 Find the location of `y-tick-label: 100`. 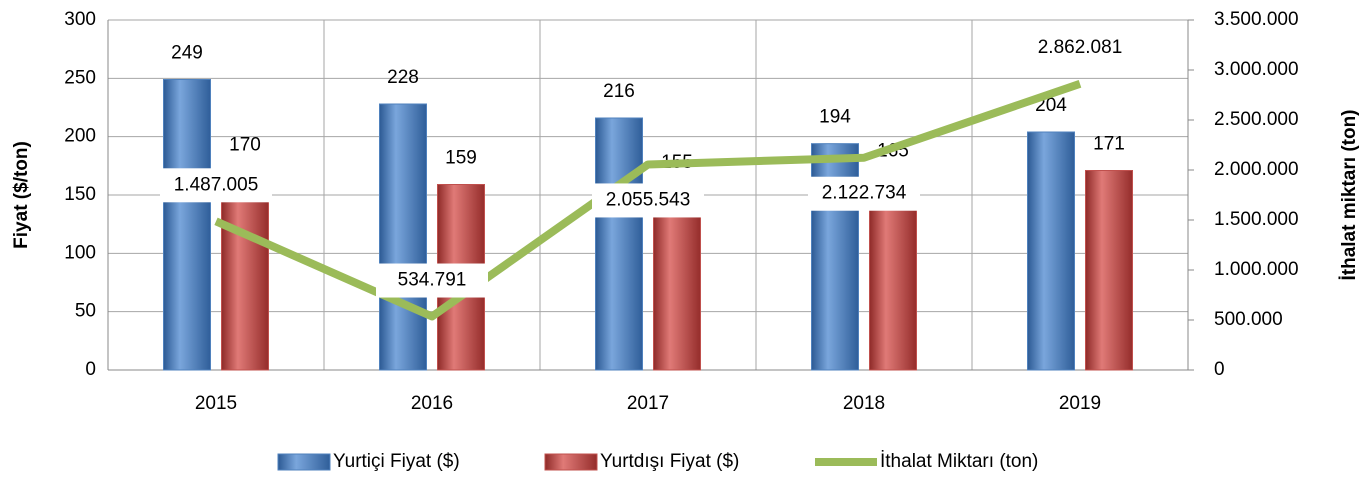

y-tick-label: 100 is located at coordinates (80, 252).